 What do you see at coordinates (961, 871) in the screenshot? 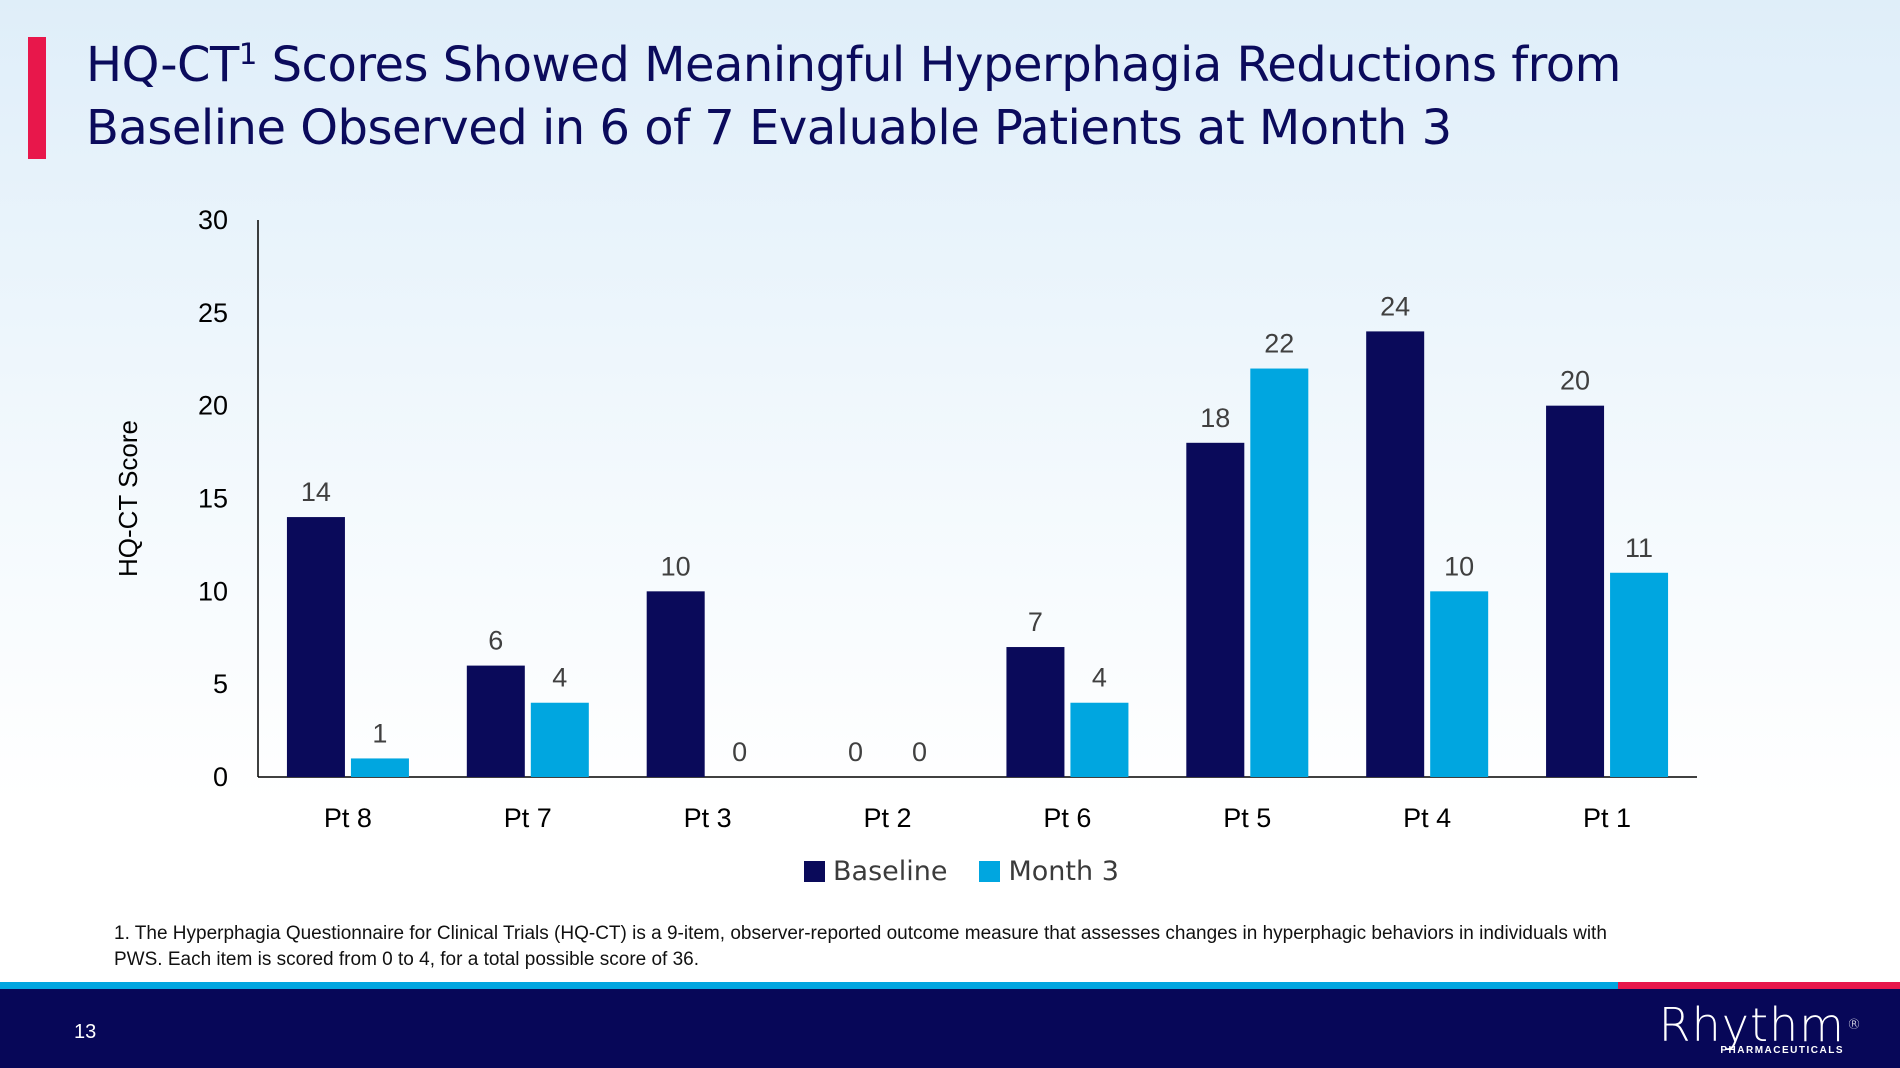
I see `chart-legend: Baseline Month 3` at bounding box center [961, 871].